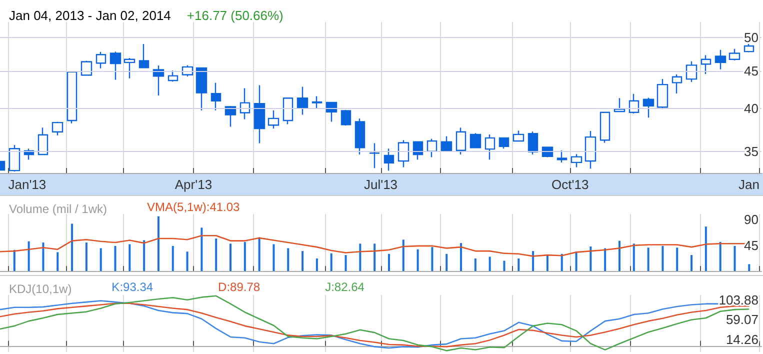 This screenshot has height=354, width=763. Describe the element at coordinates (345, 287) in the screenshot. I see `text: J:82.64` at that location.